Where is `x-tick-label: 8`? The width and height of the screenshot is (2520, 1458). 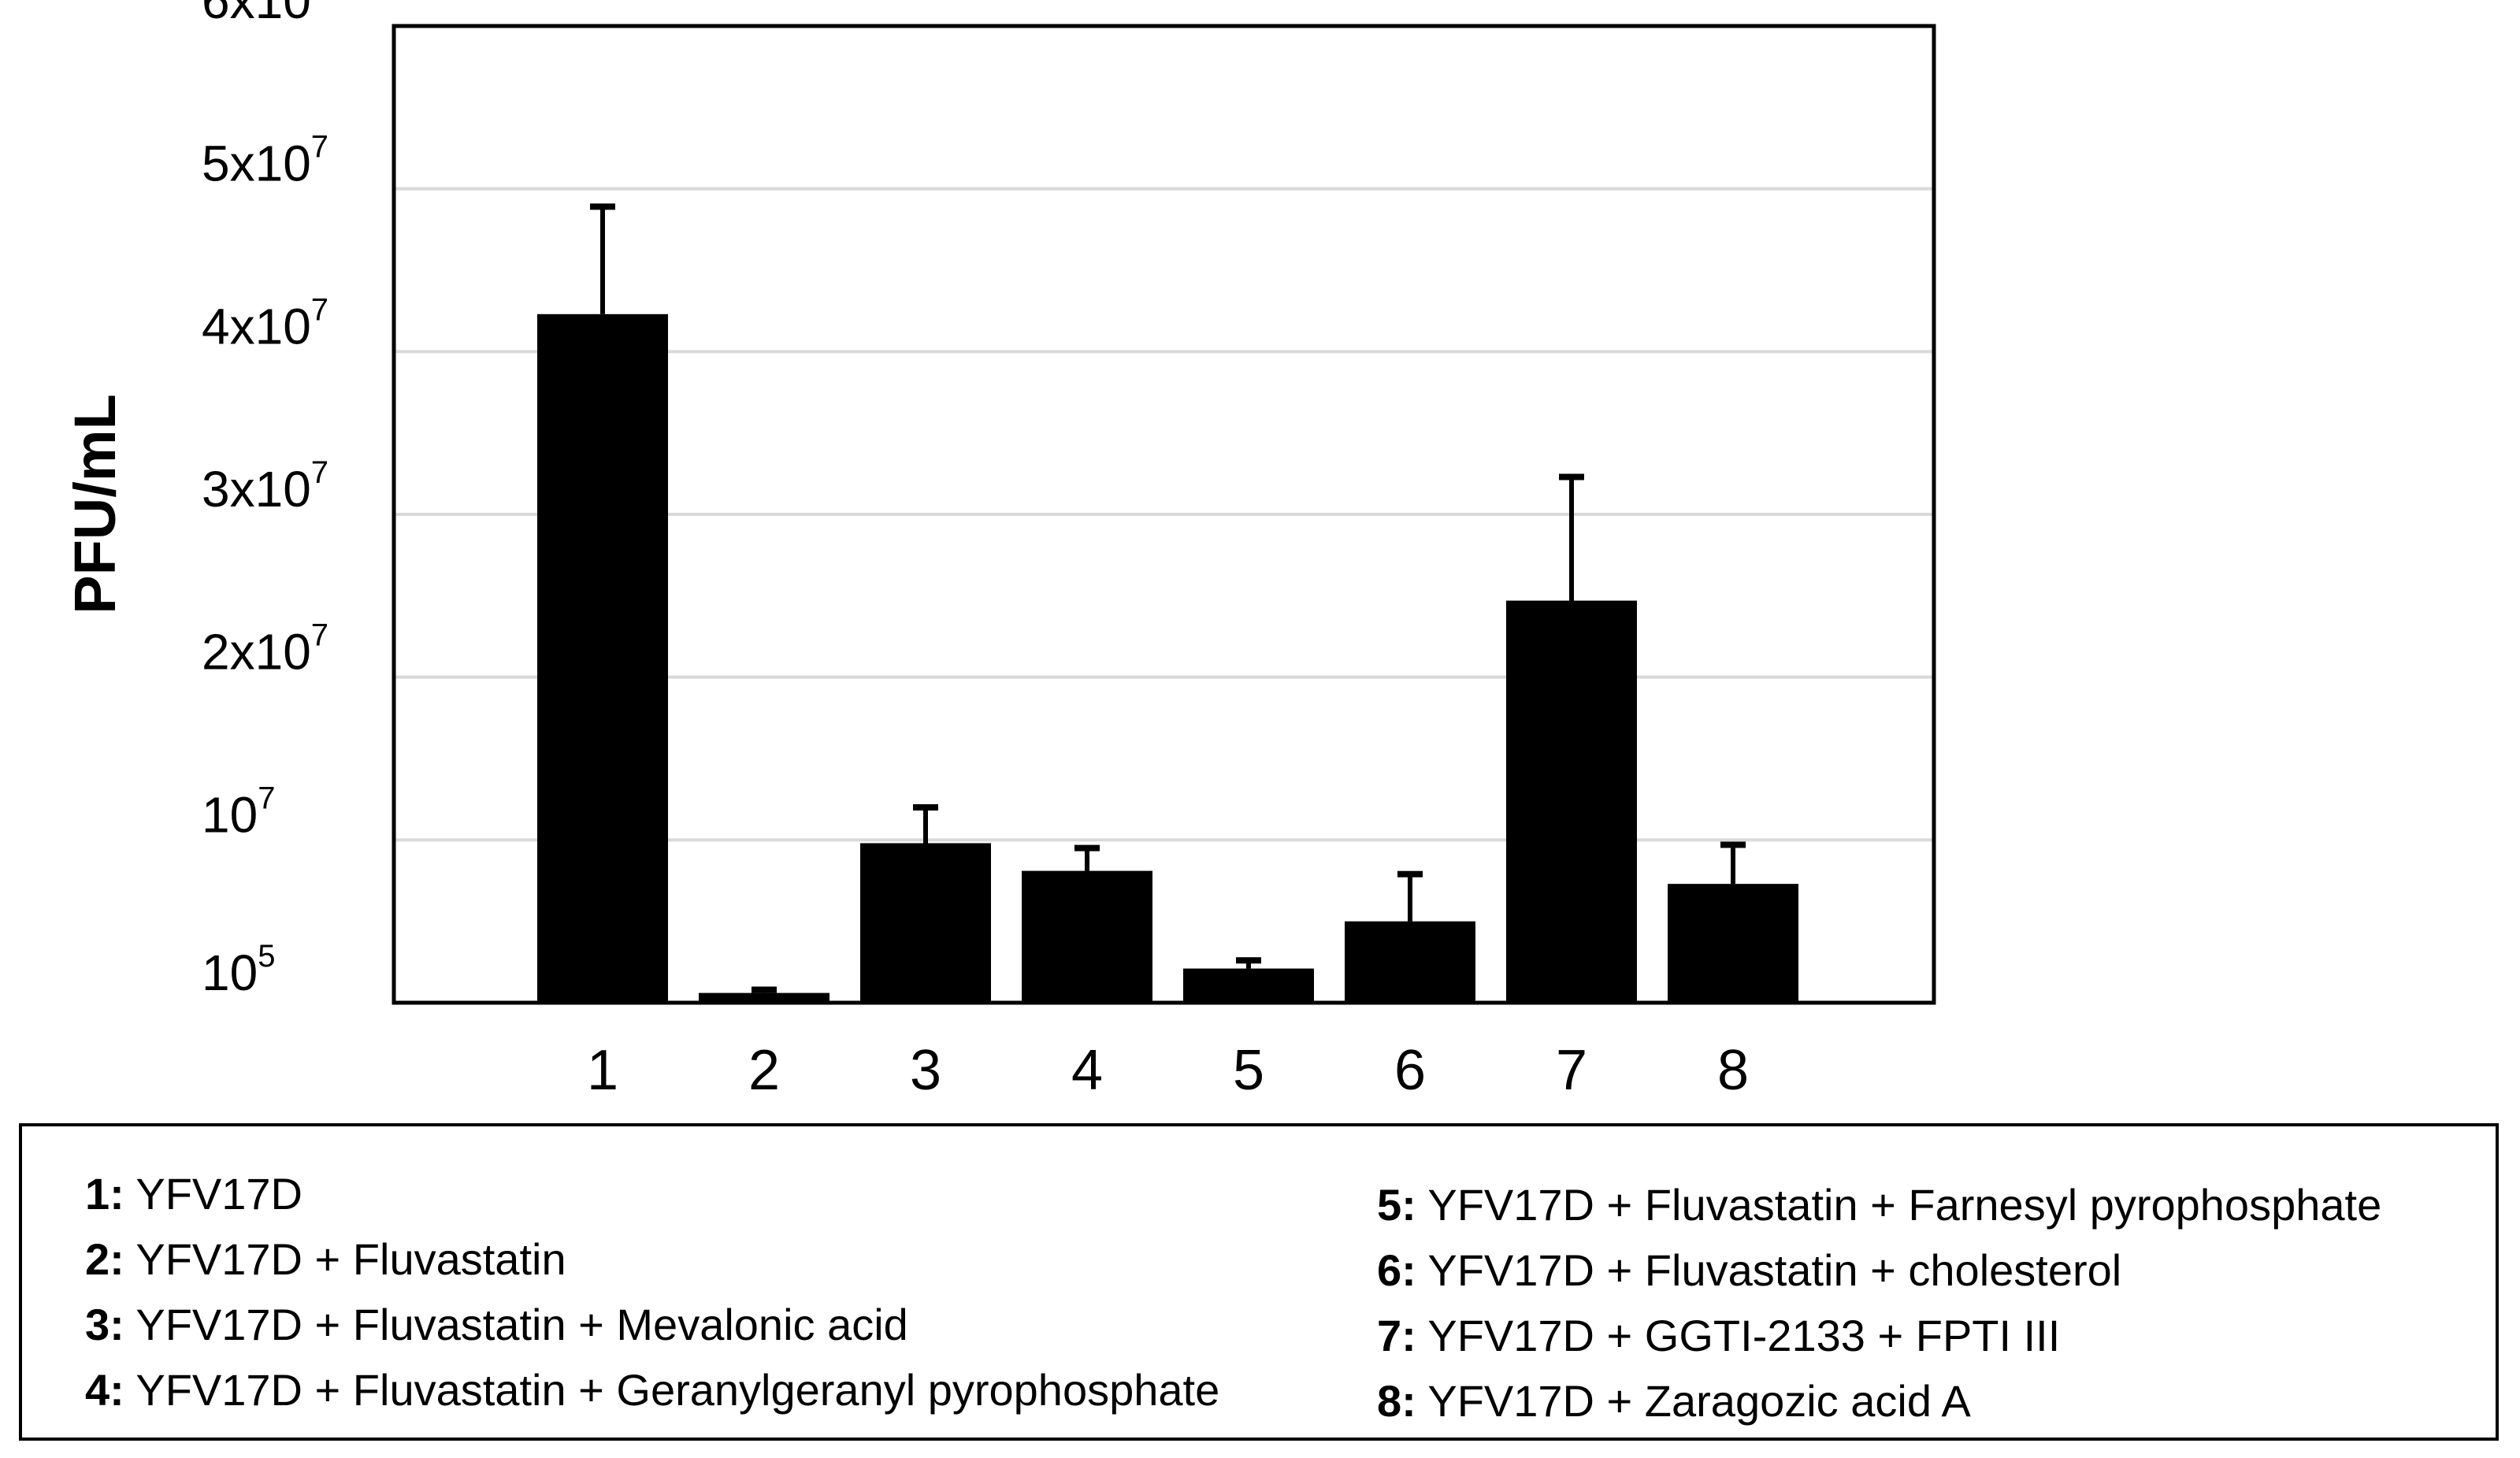
x-tick-label: 8 is located at coordinates (1733, 1070).